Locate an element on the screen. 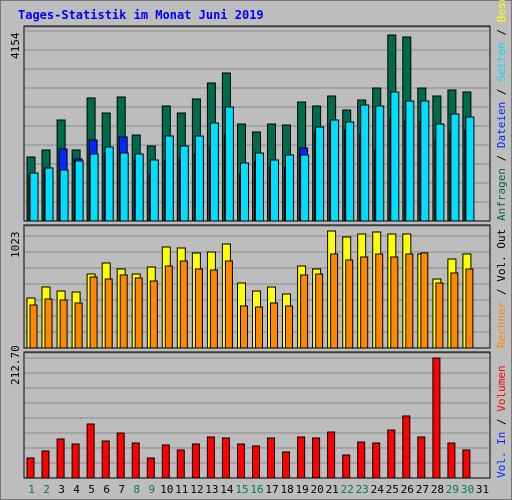 This screenshot has height=500, width=512. right-legend-middle: Rechner / Vol. Out is located at coordinates (501, 288).